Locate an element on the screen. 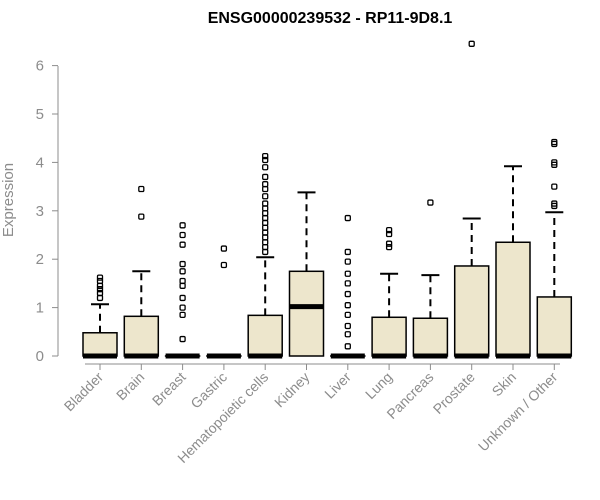  box-kidney is located at coordinates (306, 274).